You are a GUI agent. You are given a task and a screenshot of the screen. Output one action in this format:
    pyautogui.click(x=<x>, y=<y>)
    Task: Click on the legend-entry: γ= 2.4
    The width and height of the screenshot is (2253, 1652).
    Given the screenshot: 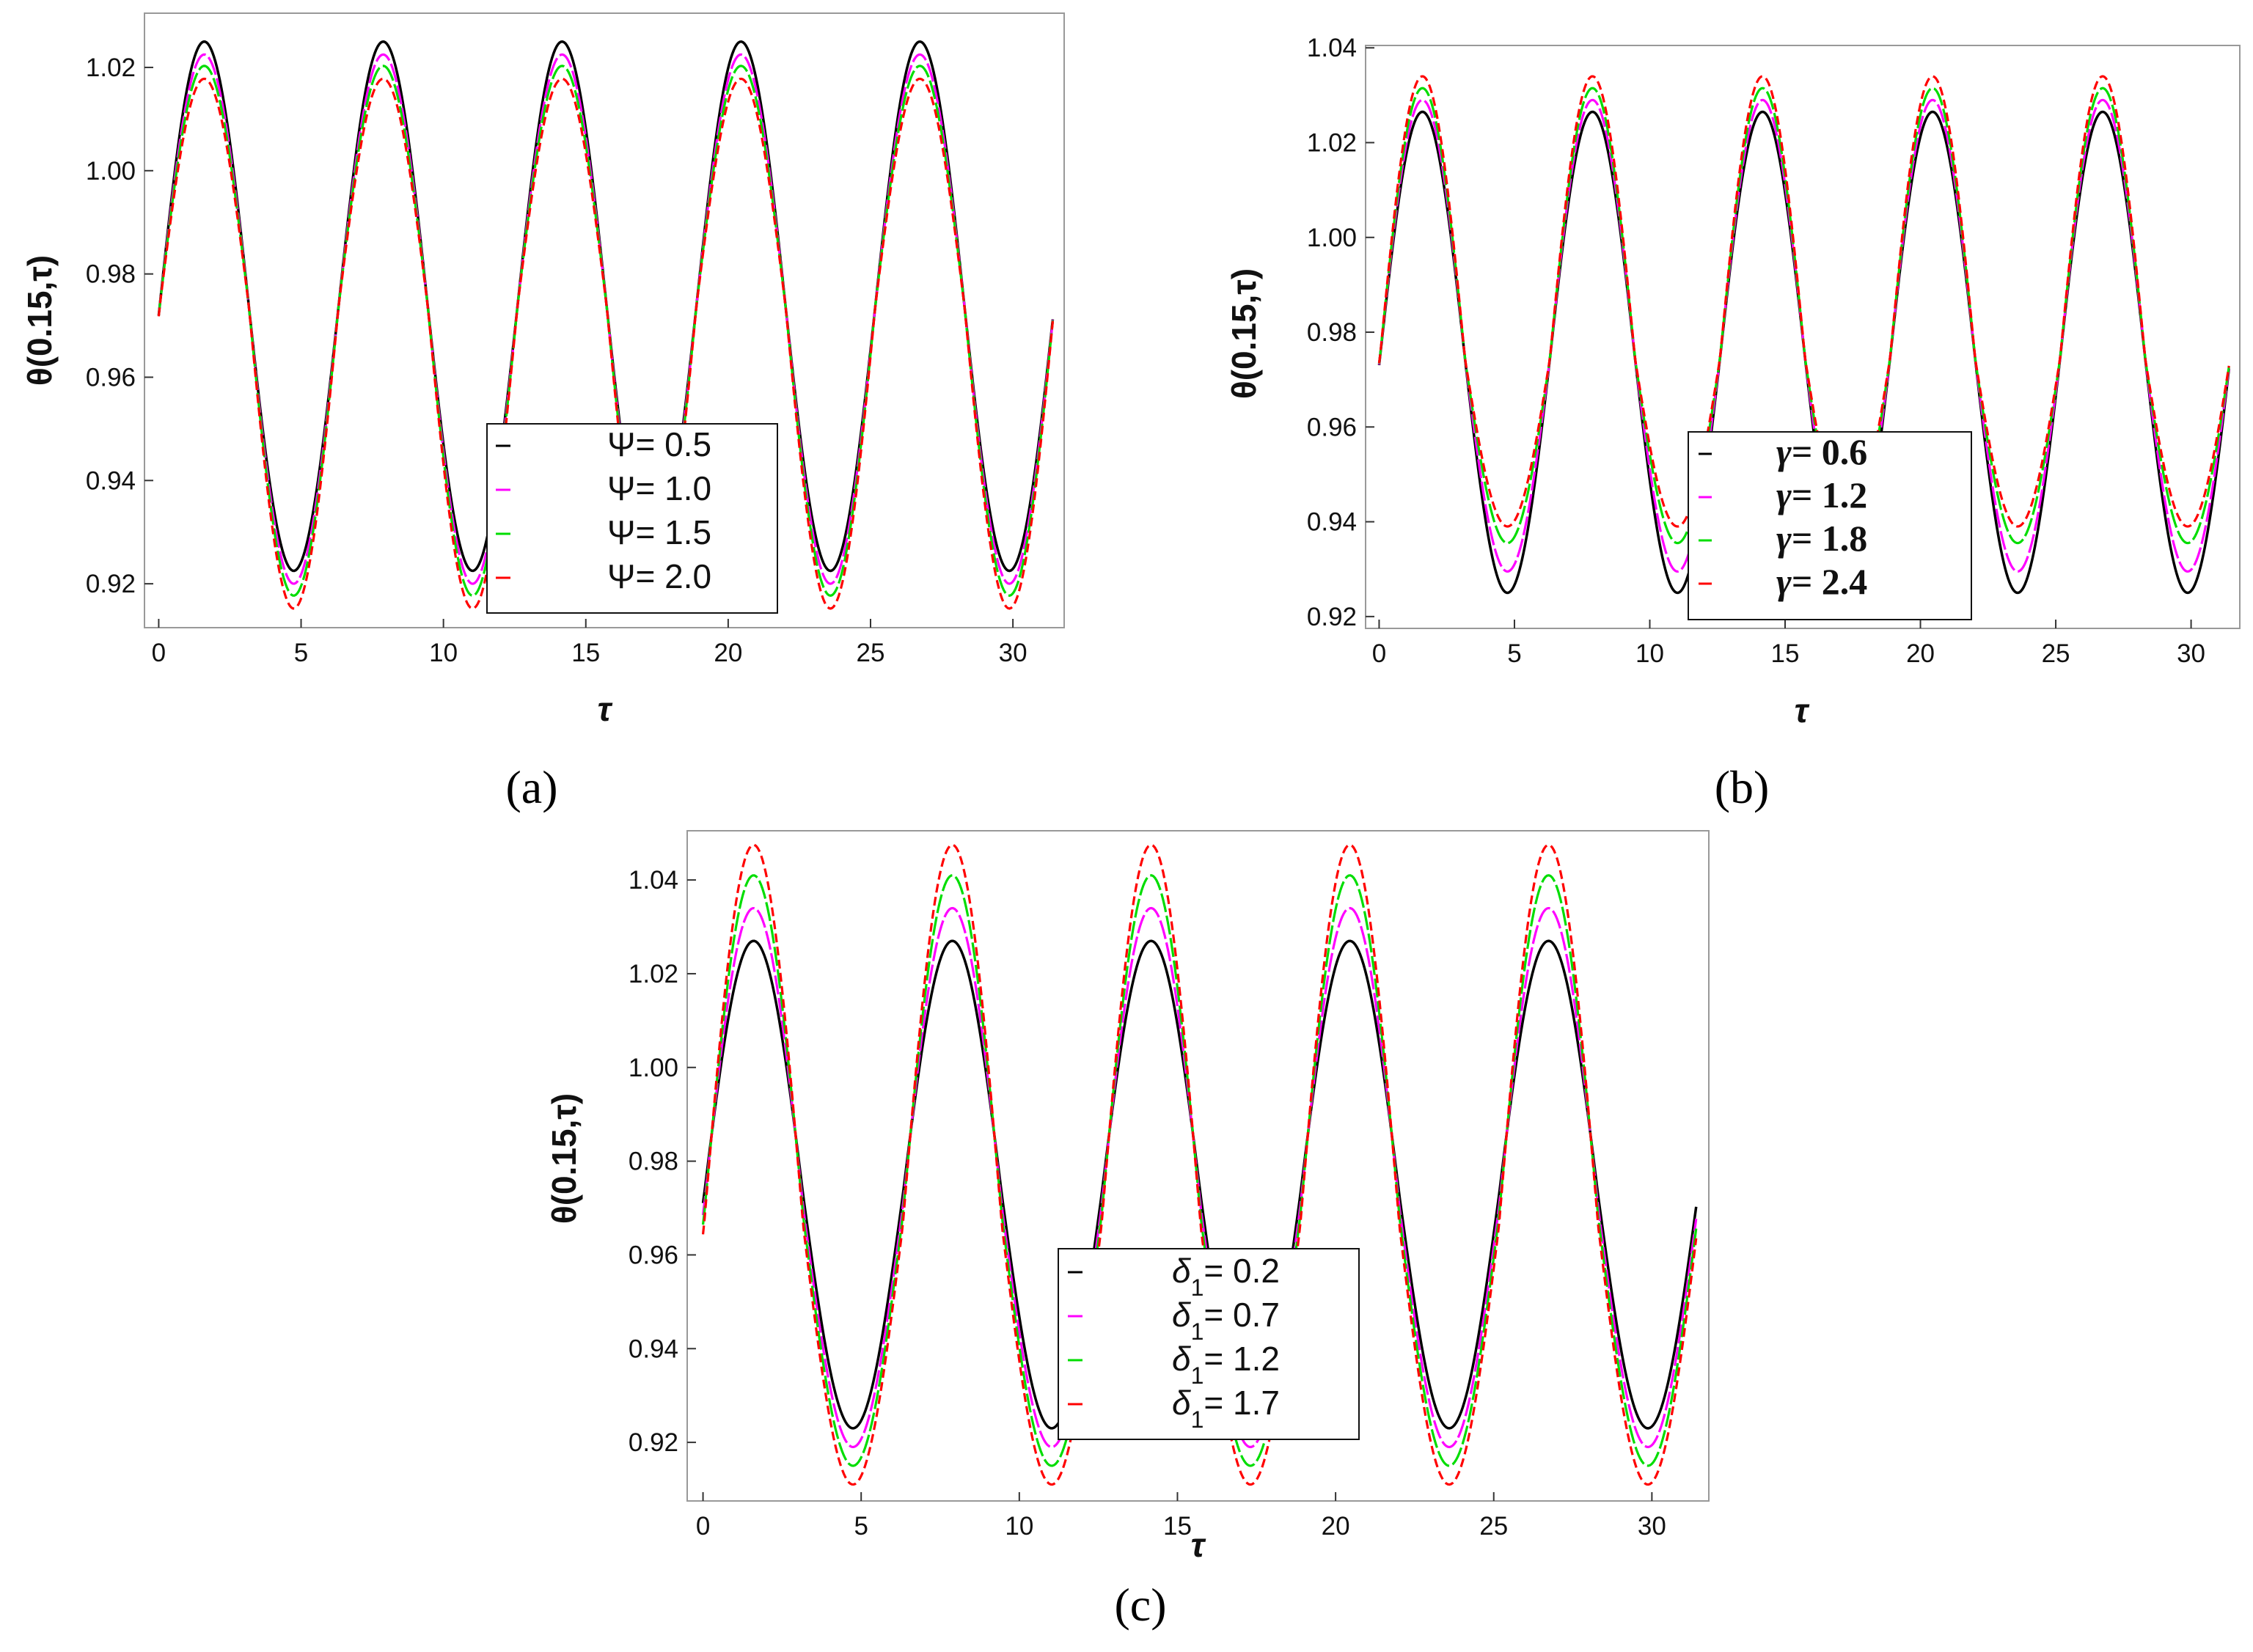 What is the action you would take?
    pyautogui.click(x=1822, y=581)
    